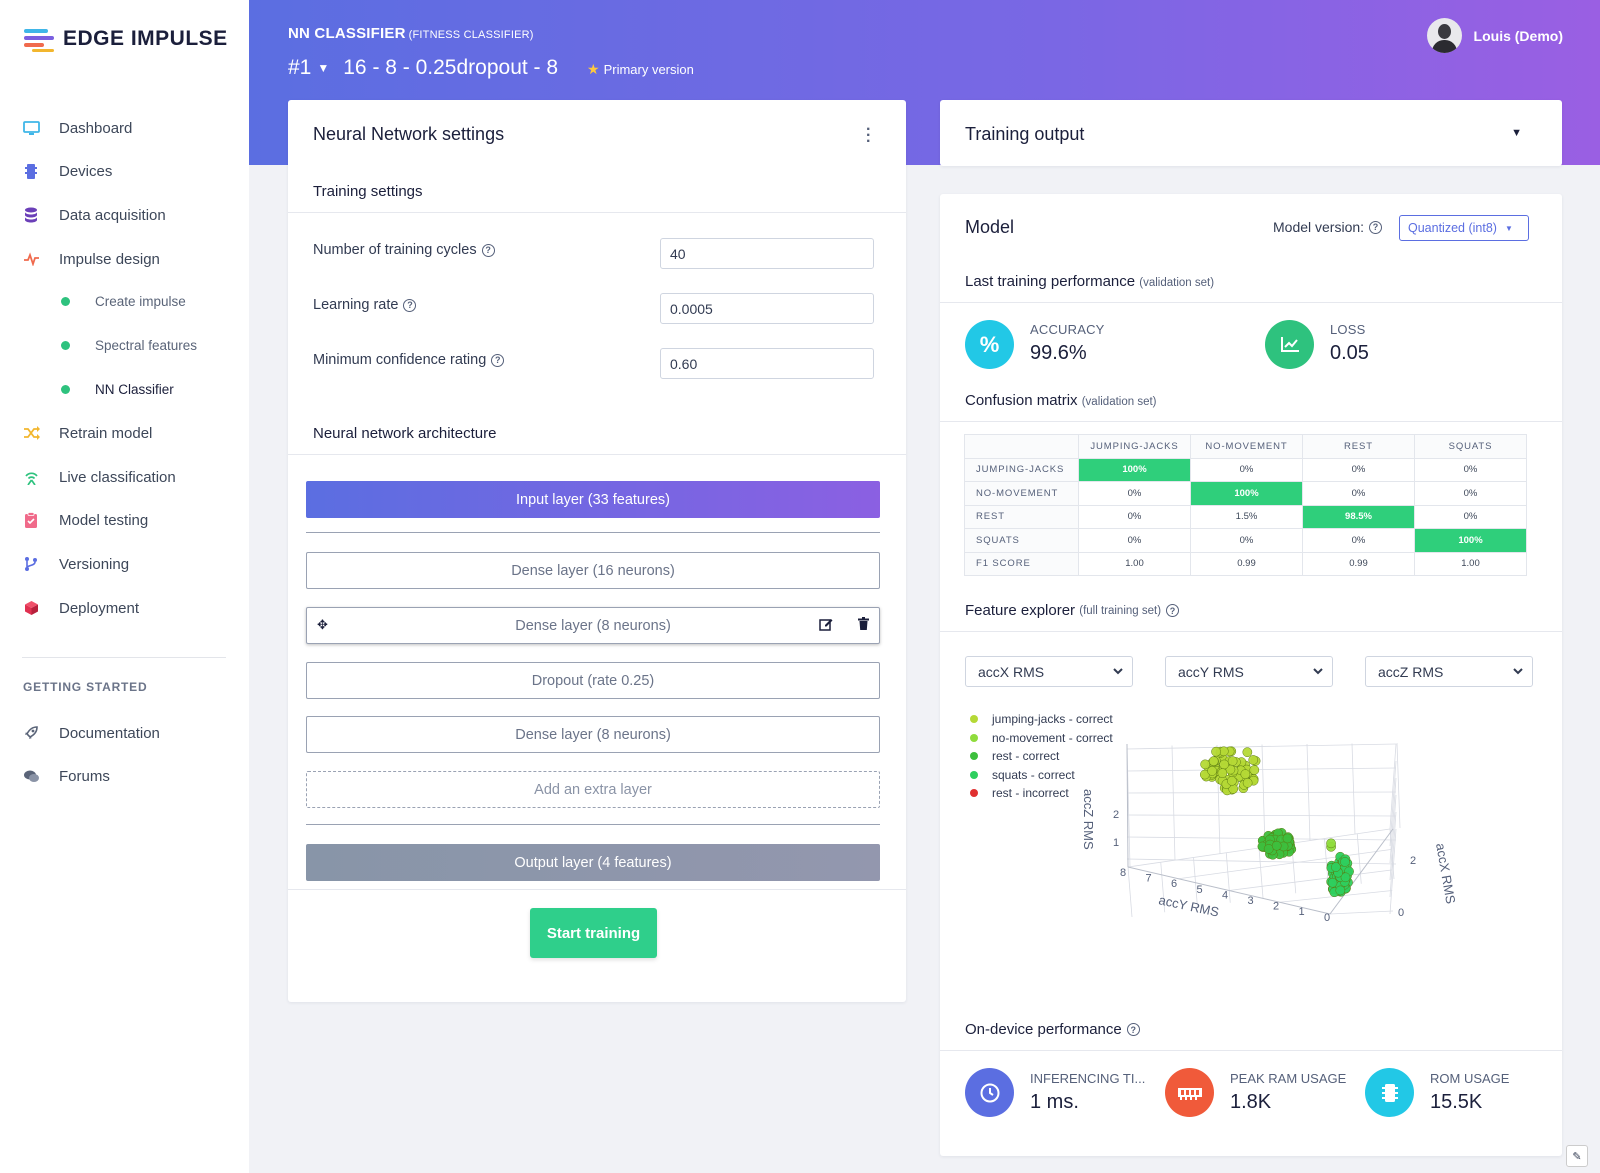 The image size is (1600, 1173). What do you see at coordinates (863, 625) in the screenshot?
I see `trash-icon` at bounding box center [863, 625].